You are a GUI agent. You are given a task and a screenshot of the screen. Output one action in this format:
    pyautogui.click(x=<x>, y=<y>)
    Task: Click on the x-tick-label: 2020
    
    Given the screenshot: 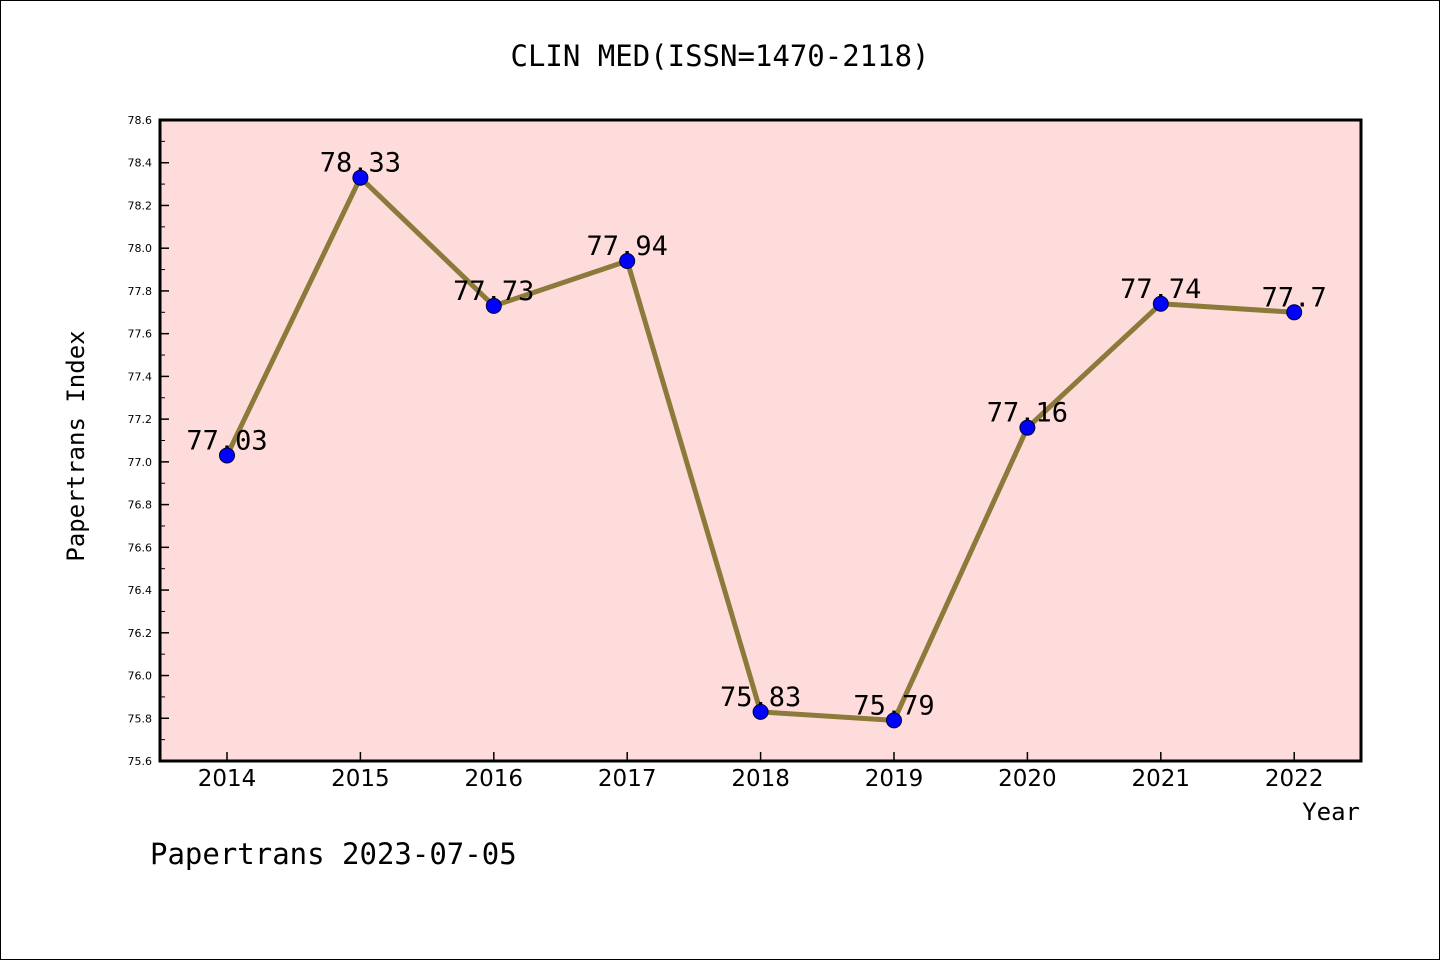 What is the action you would take?
    pyautogui.click(x=1027, y=779)
    